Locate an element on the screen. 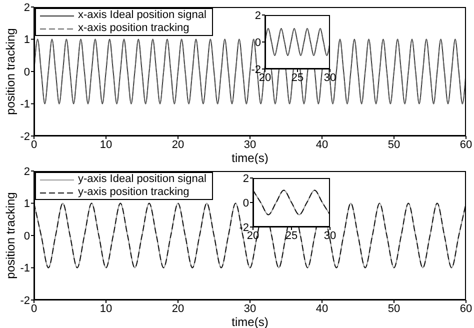  x-tick-label: 25 is located at coordinates (291, 236).